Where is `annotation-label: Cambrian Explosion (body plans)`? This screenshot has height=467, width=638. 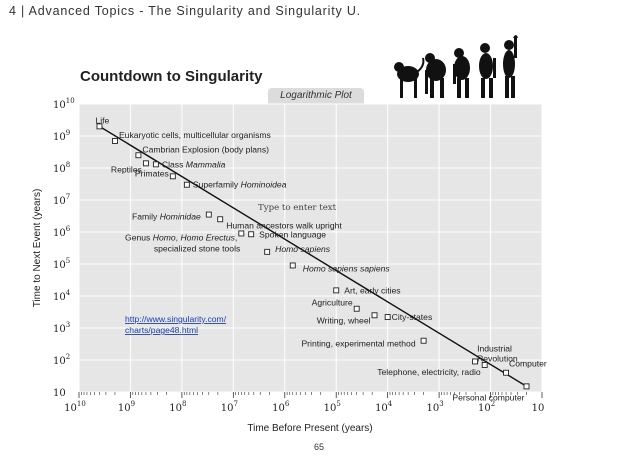
annotation-label: Cambrian Explosion (body plans) is located at coordinates (205, 149).